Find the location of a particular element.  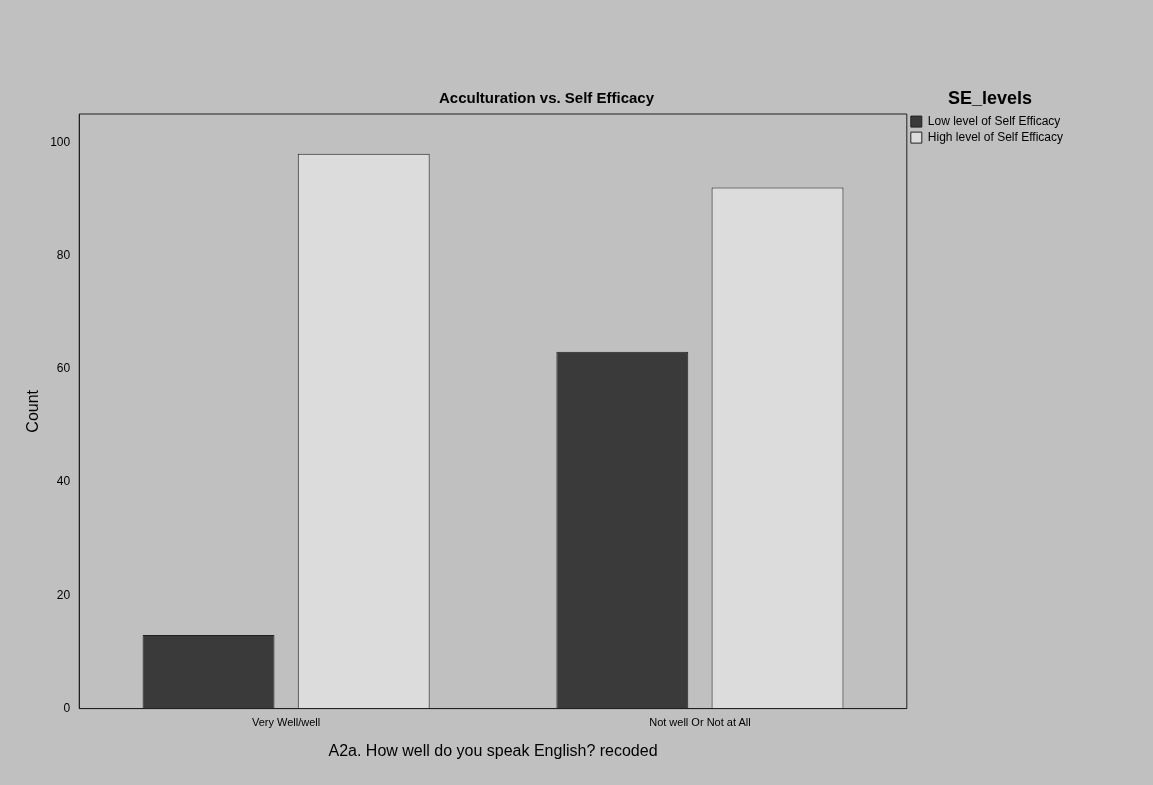

y-tick-label: 40 is located at coordinates (63, 481).